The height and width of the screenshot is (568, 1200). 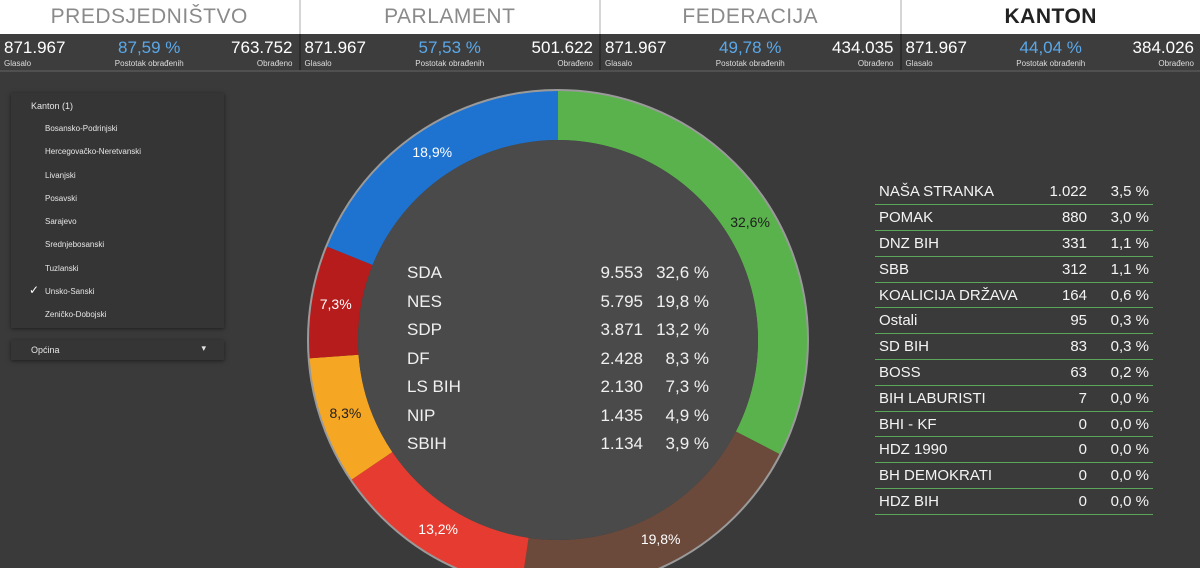 What do you see at coordinates (562, 47) in the screenshot?
I see `obradjeno-value: 501.622` at bounding box center [562, 47].